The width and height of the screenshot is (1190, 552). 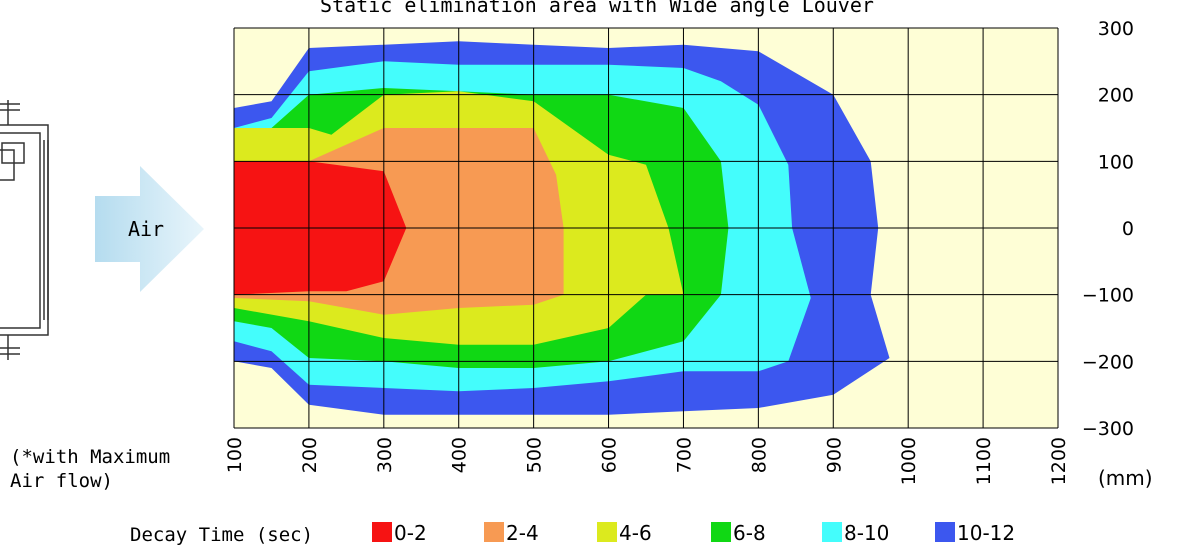 I want to click on legend-label: 6-8, so click(x=749, y=533).